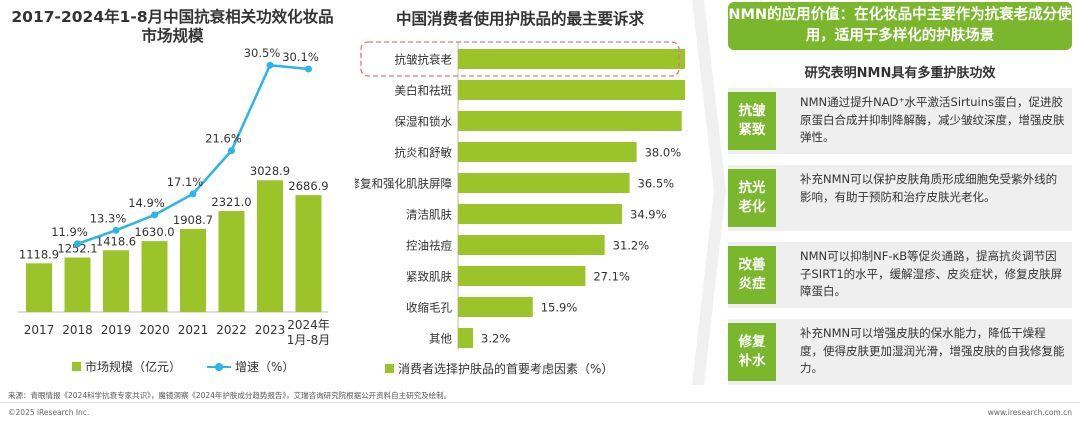 Image resolution: width=1080 pixels, height=423 pixels. Describe the element at coordinates (656, 184) in the screenshot. I see `consumer-demand-value-label: 36.5%` at that location.